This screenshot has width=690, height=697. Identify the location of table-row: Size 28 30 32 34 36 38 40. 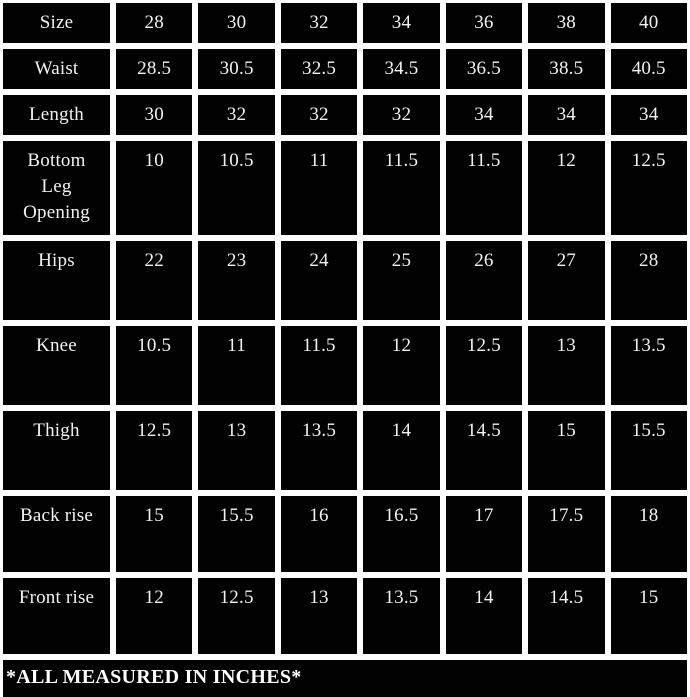
(345, 23).